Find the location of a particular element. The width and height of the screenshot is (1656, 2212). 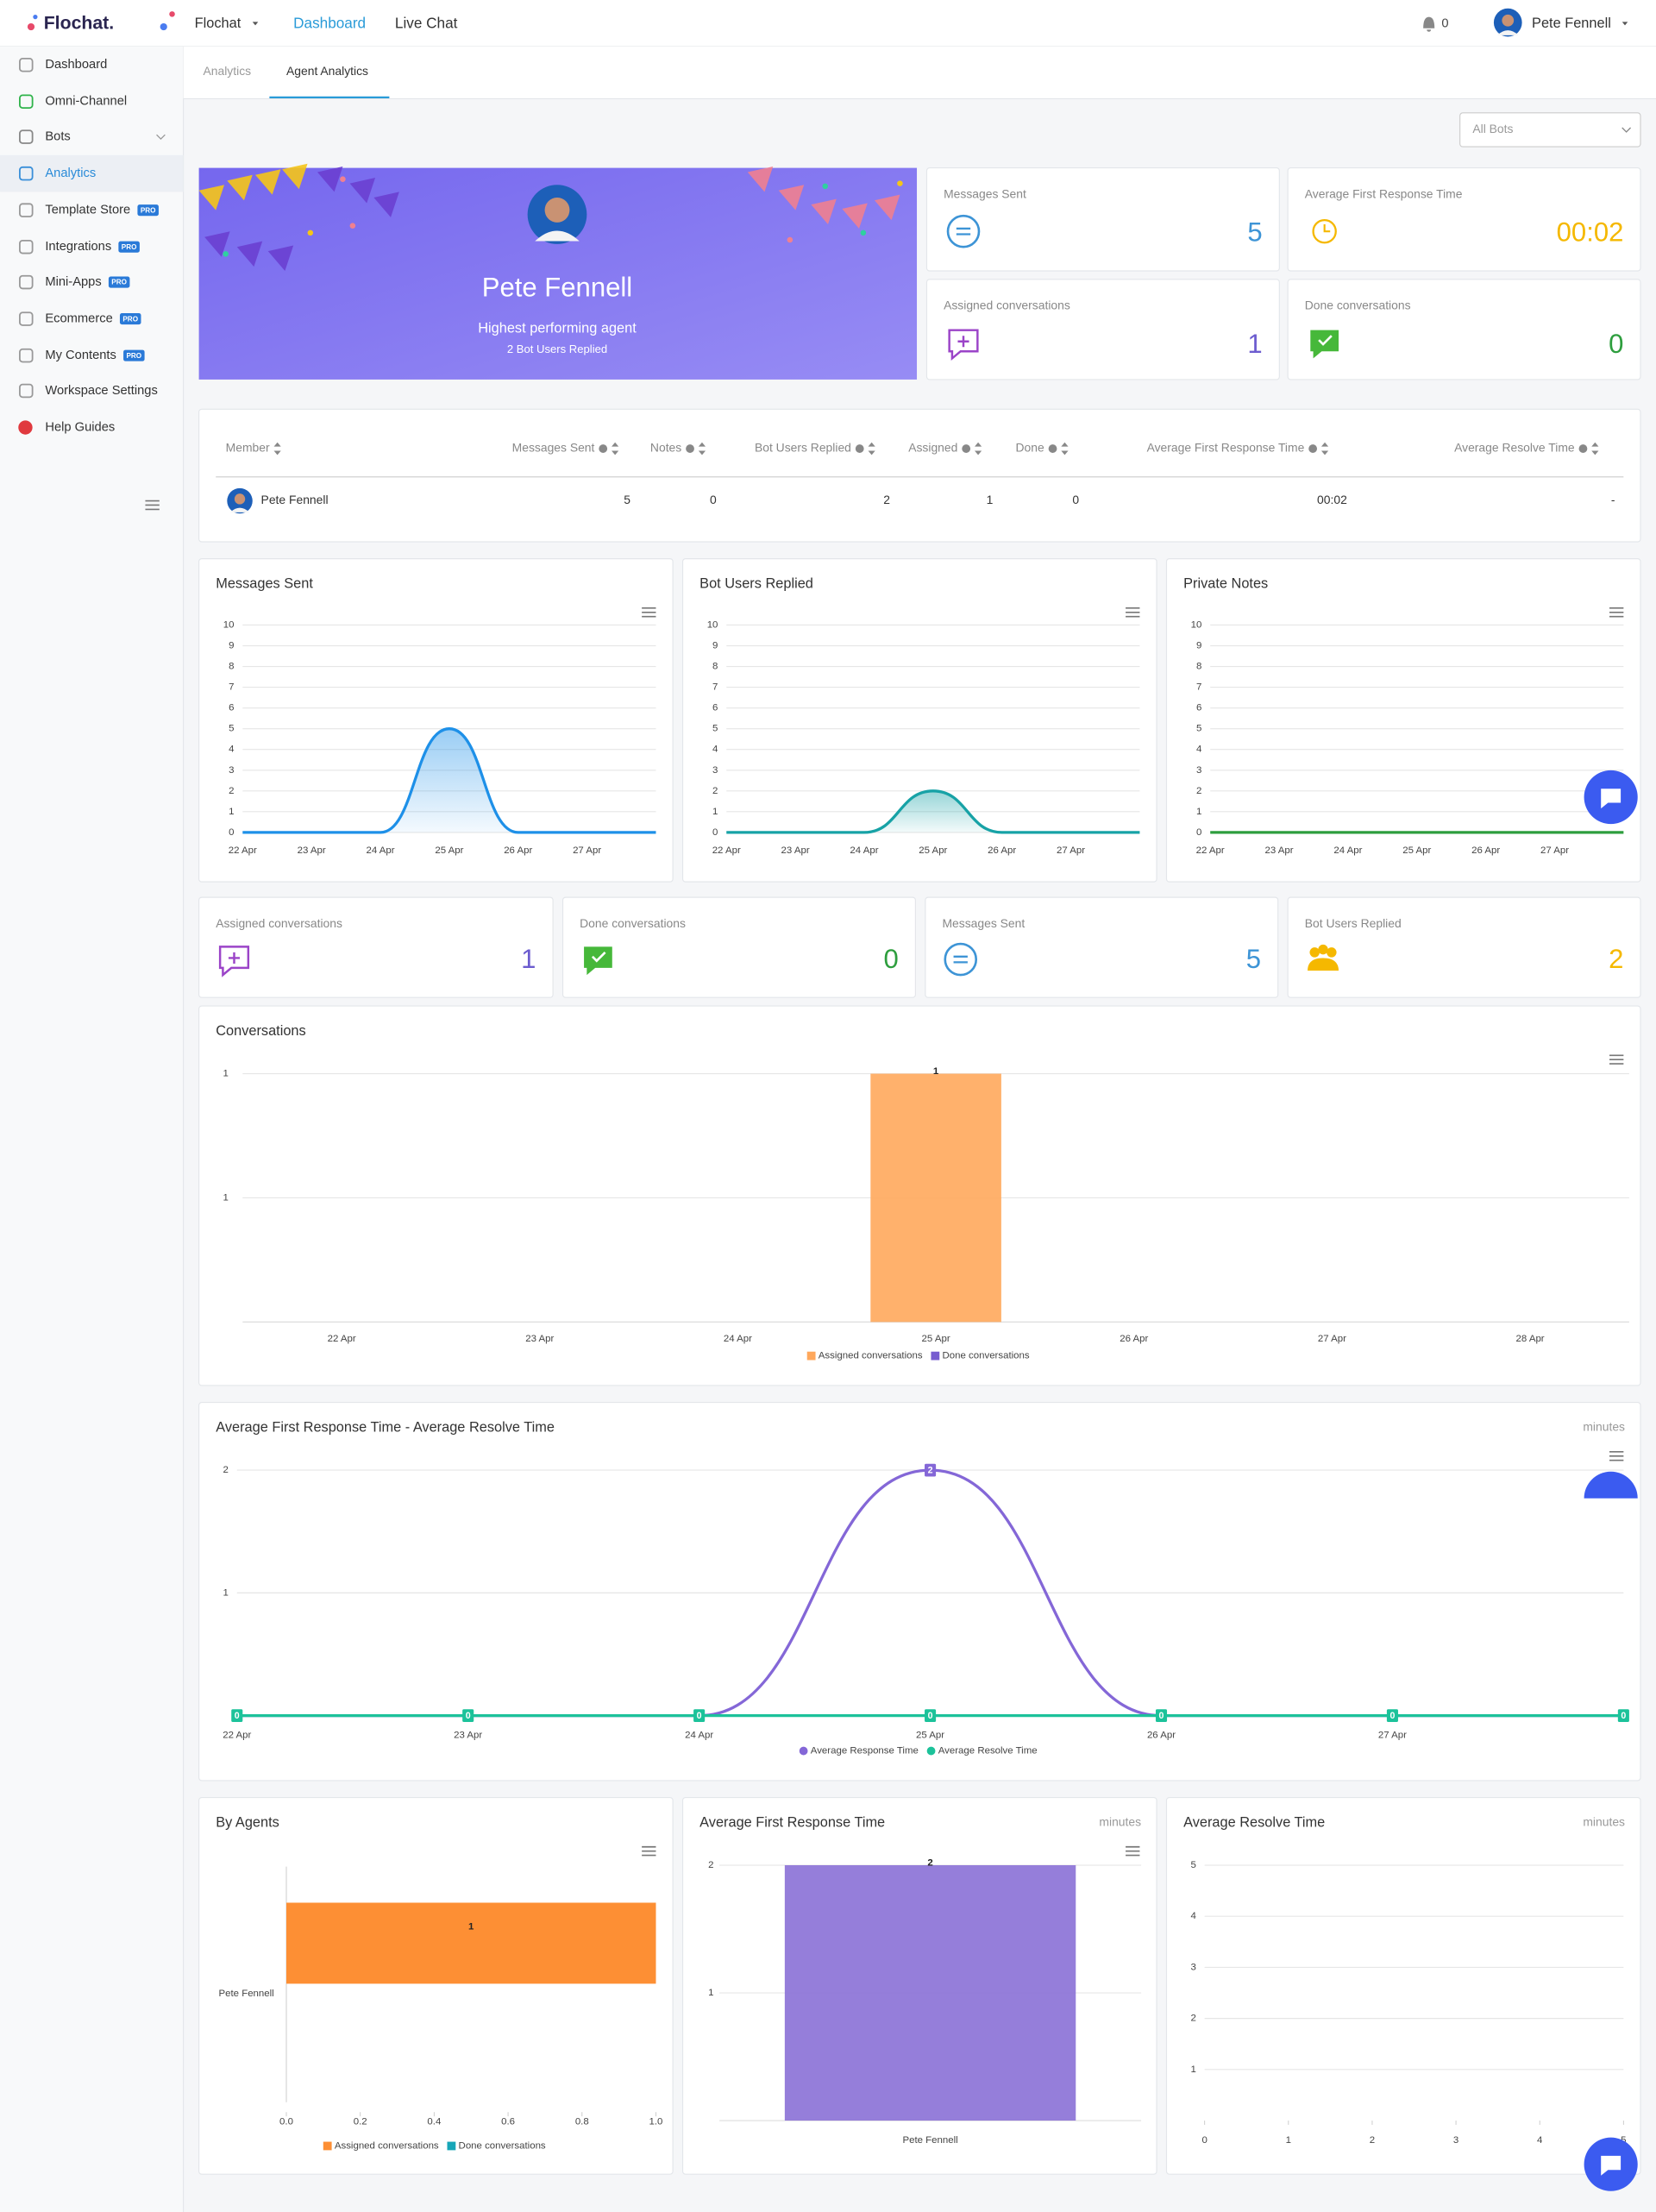

data-label: 2 is located at coordinates (931, 1470).